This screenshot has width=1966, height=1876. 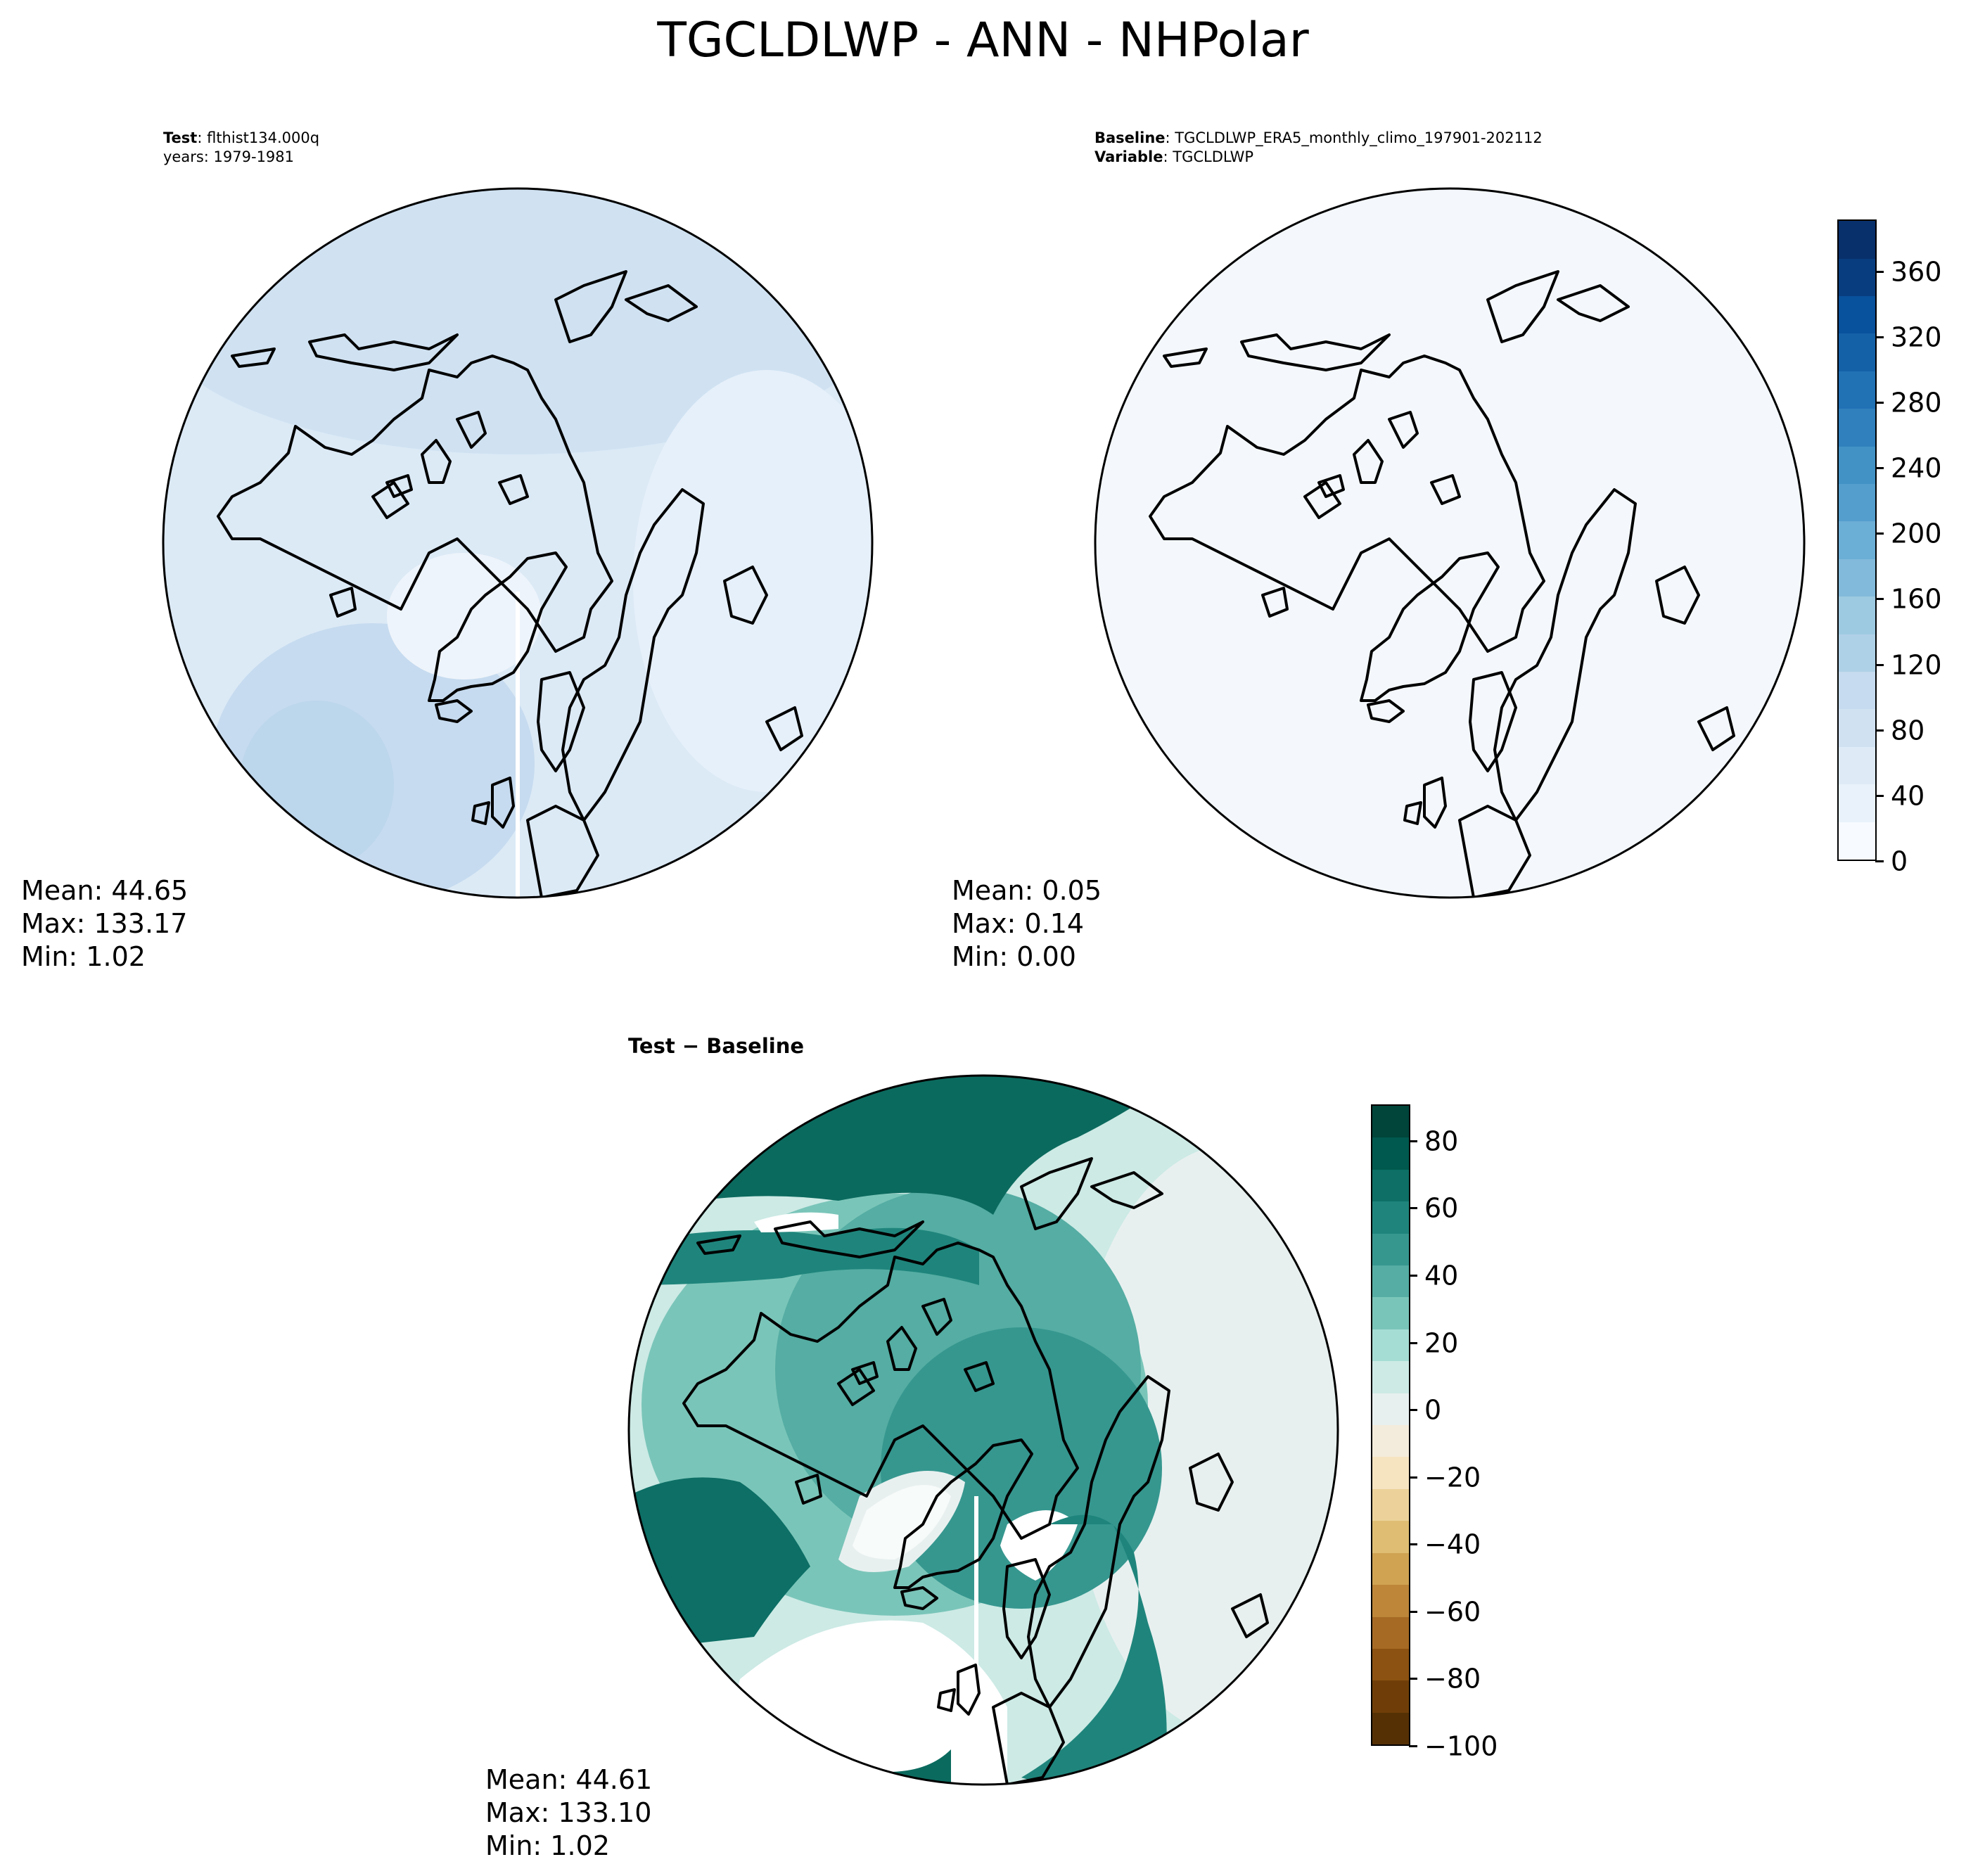 I want to click on colorbar-diff, so click(x=1390, y=1425).